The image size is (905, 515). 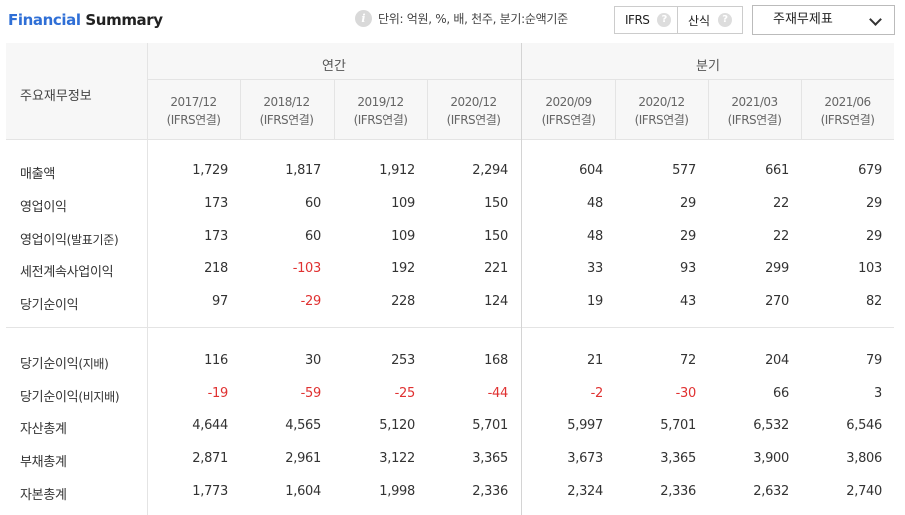 I want to click on row-label-main: 매출액, so click(x=37, y=174).